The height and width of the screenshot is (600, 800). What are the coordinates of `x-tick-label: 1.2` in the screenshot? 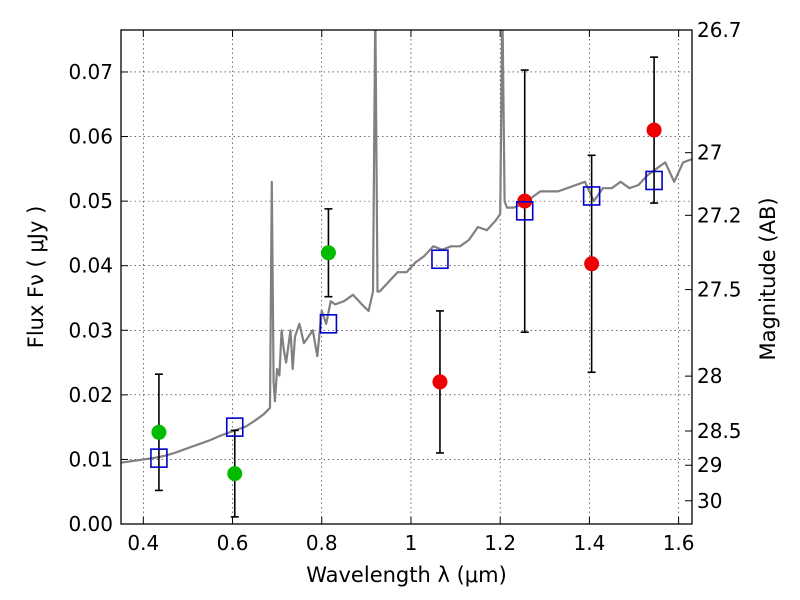 It's located at (500, 543).